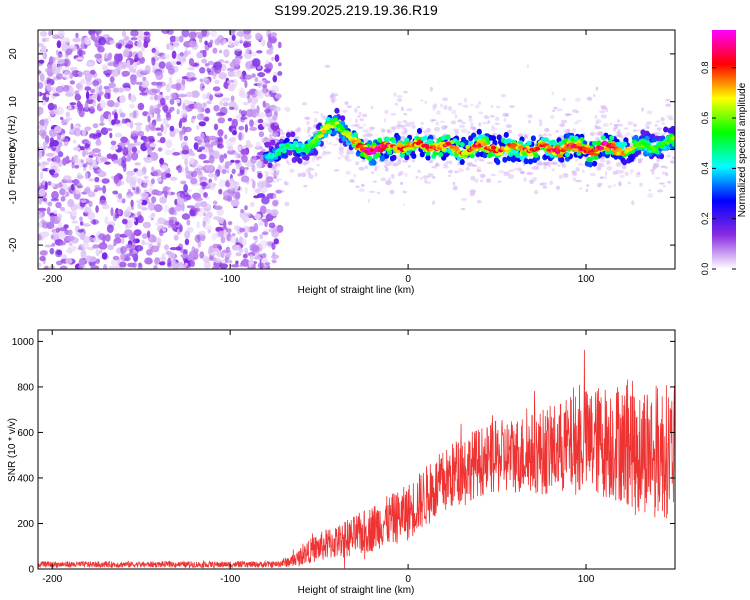 This screenshot has width=750, height=600. I want to click on spectrogram-ytick-label: 0, so click(13, 149).